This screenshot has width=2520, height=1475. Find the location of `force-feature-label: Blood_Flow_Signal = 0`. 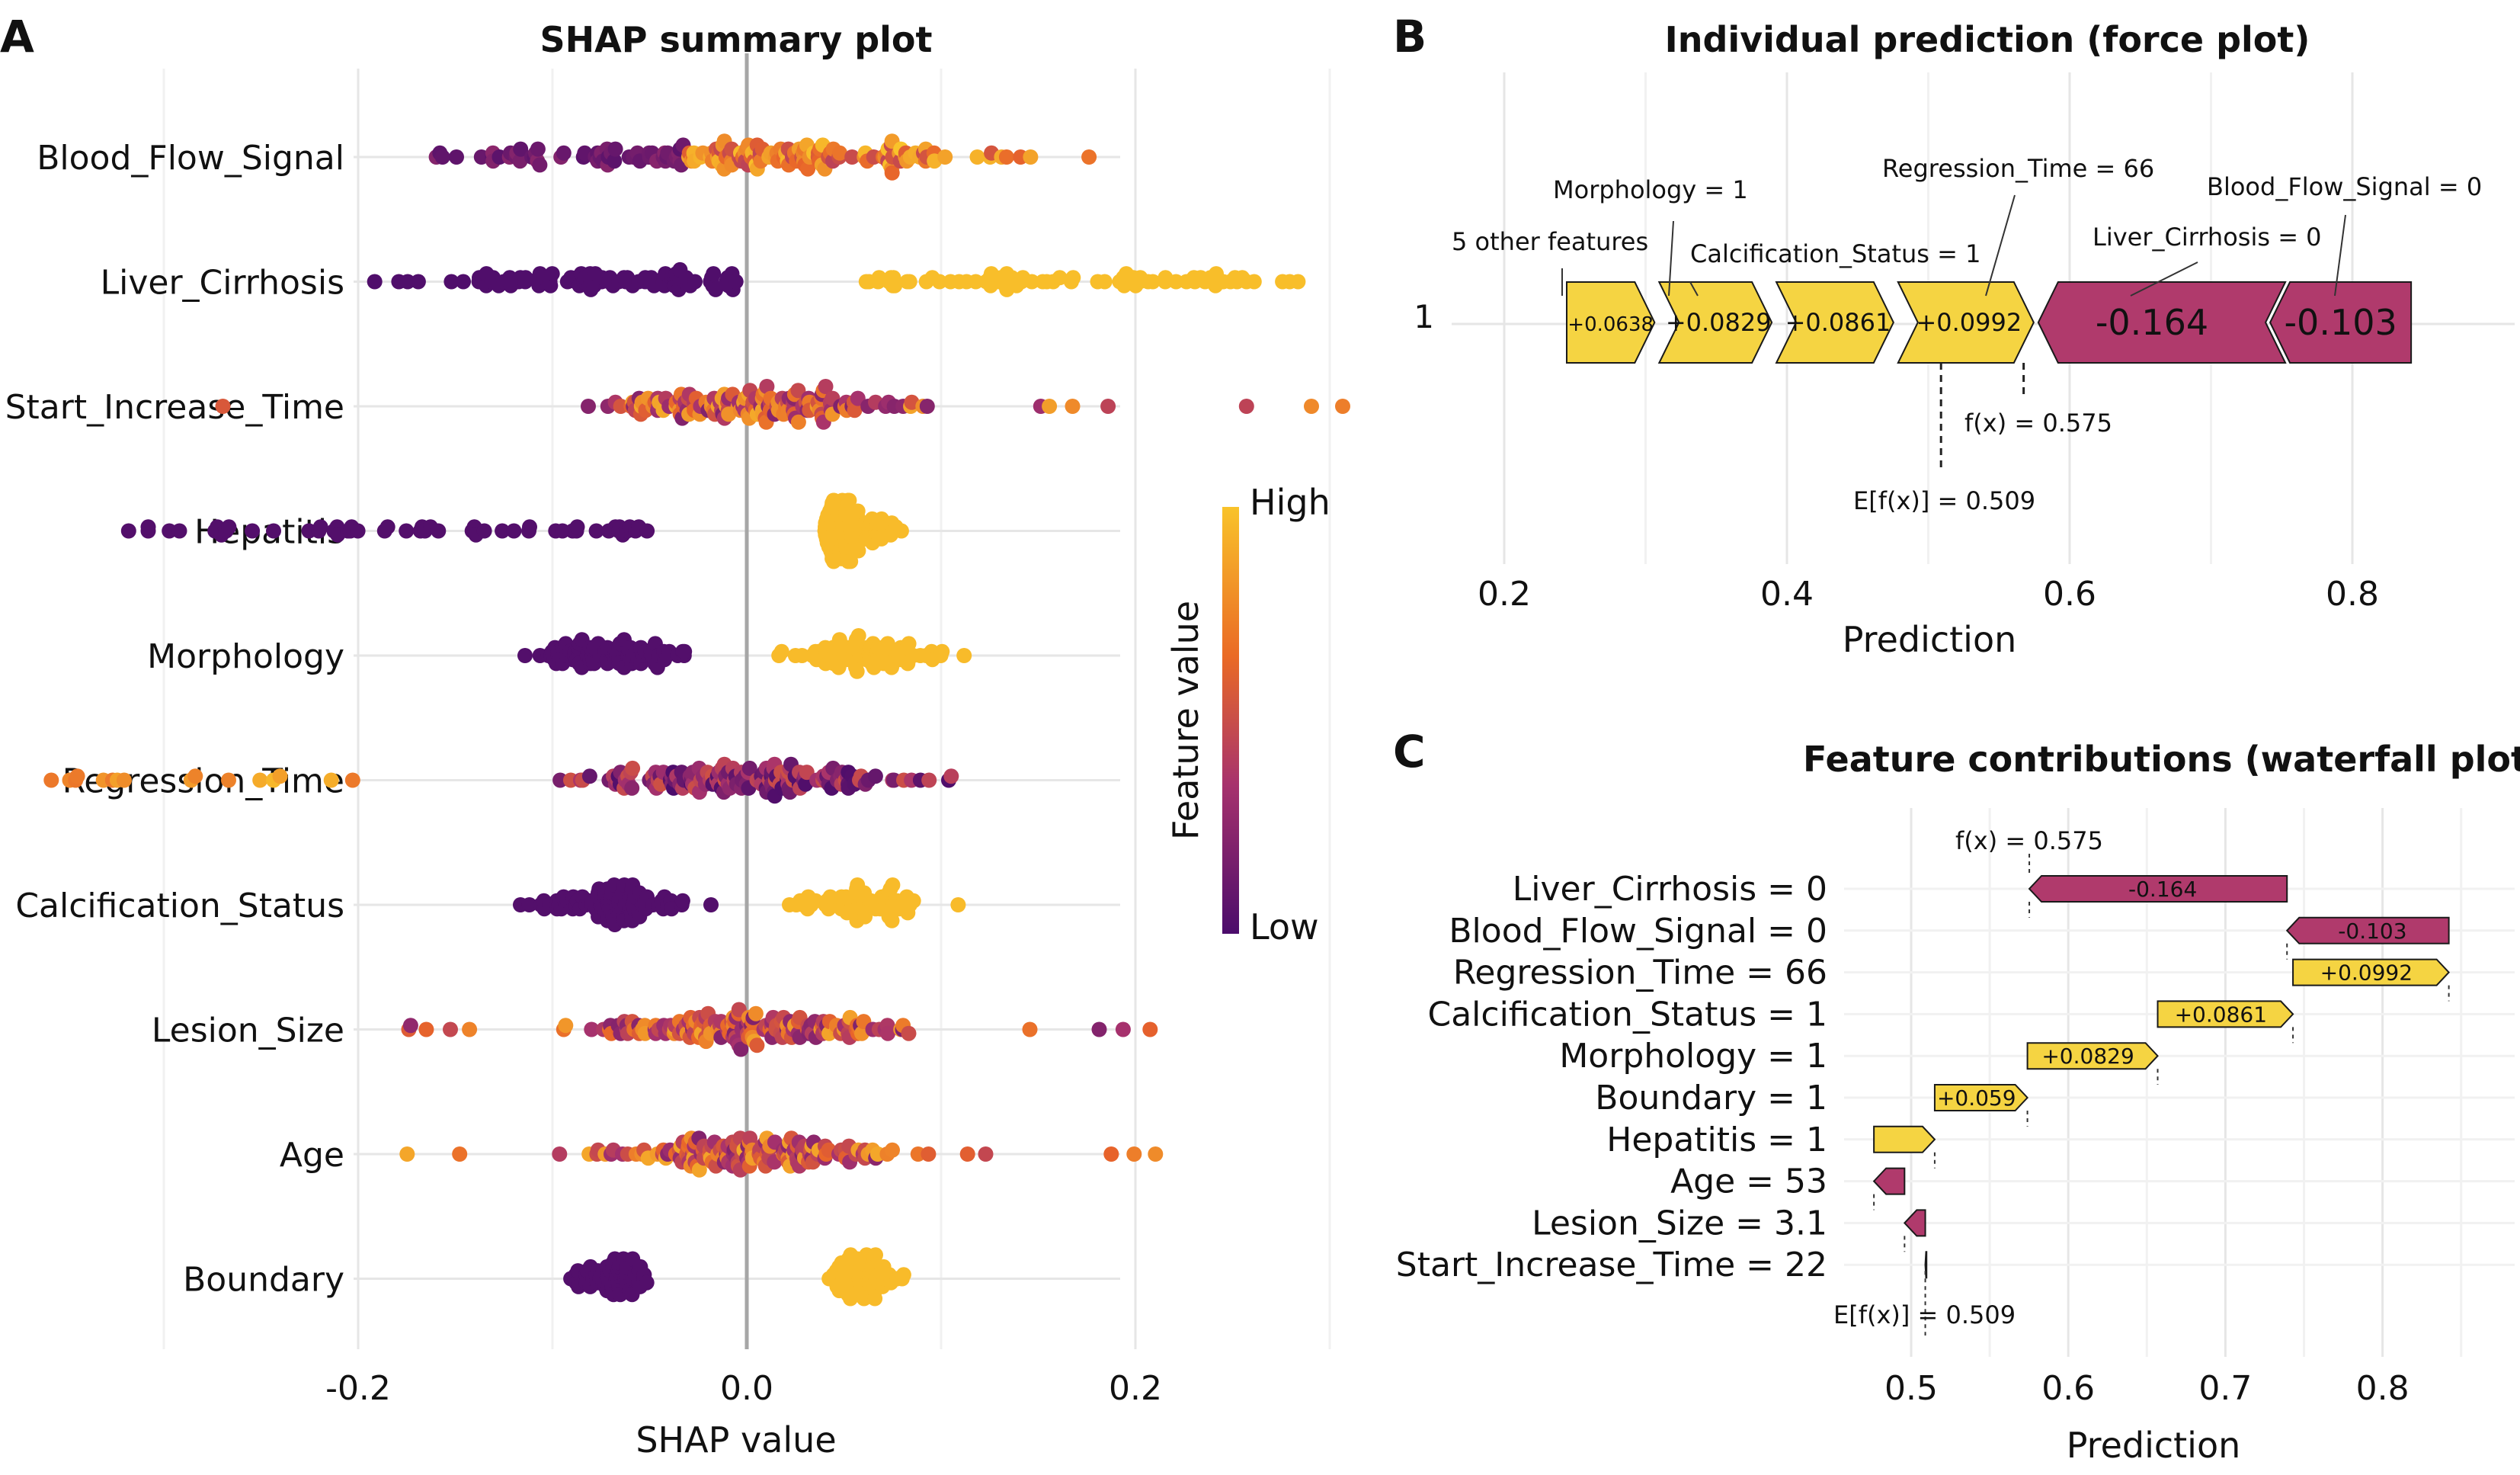

force-feature-label: Blood_Flow_Signal = 0 is located at coordinates (2344, 186).